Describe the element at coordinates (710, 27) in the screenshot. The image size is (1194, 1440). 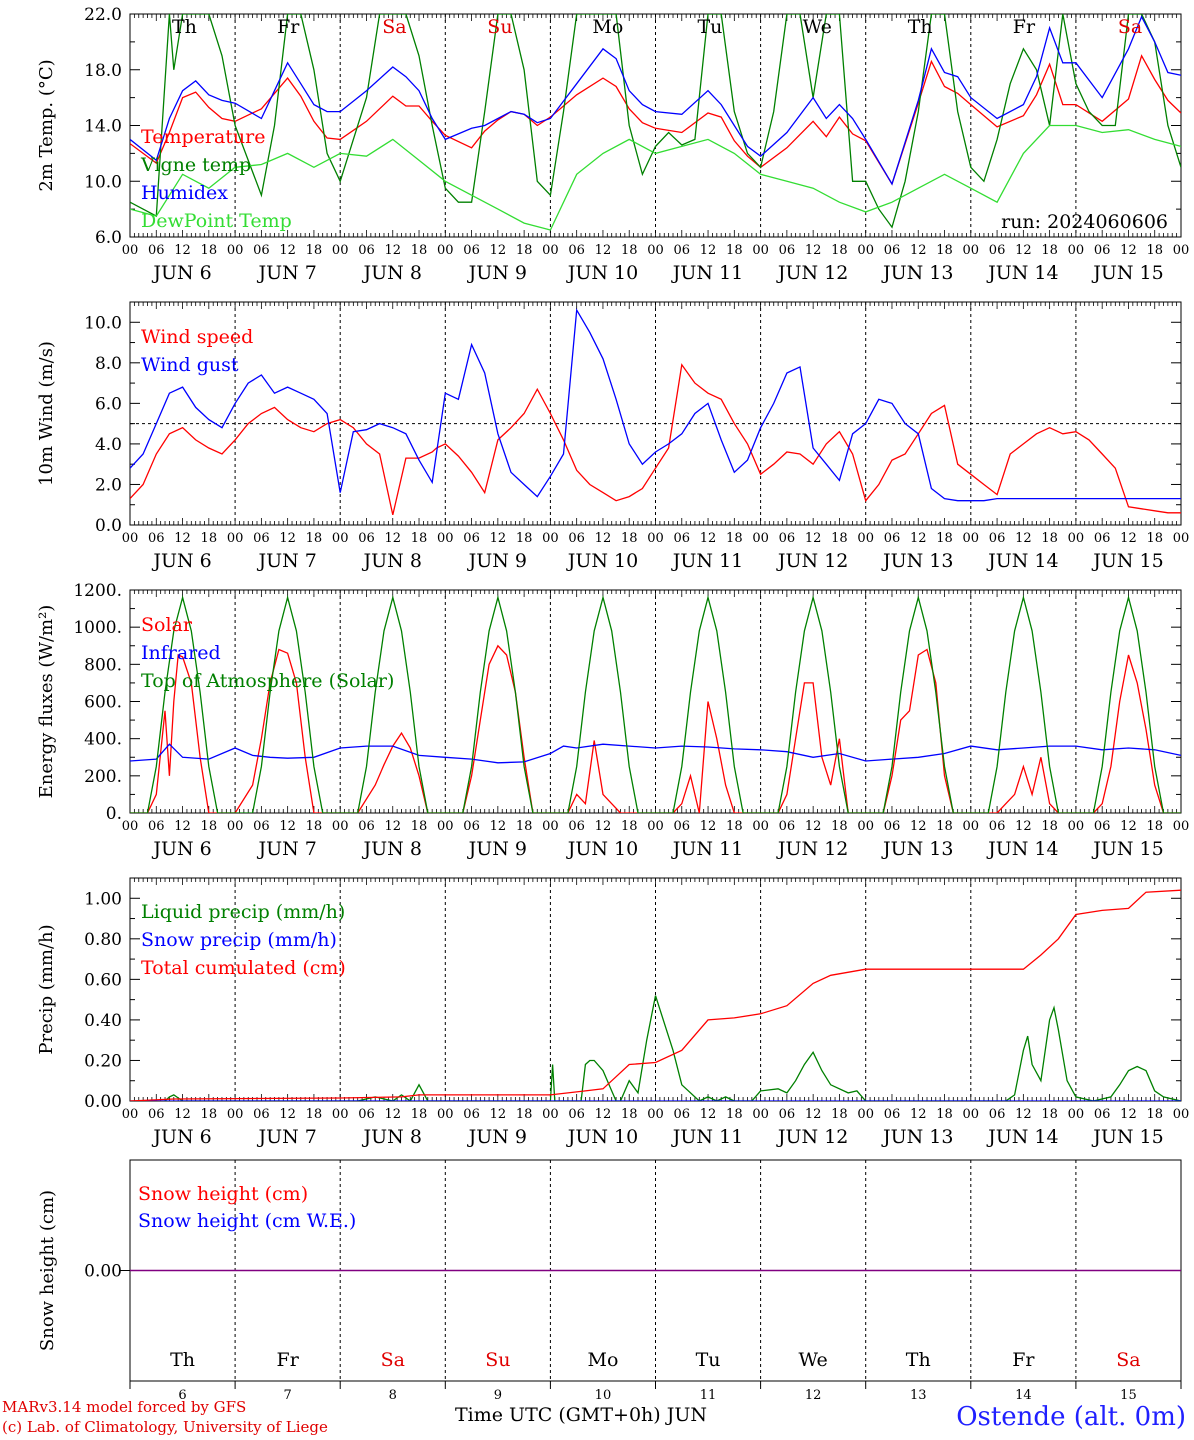
I see `weekday-label: Tu` at that location.